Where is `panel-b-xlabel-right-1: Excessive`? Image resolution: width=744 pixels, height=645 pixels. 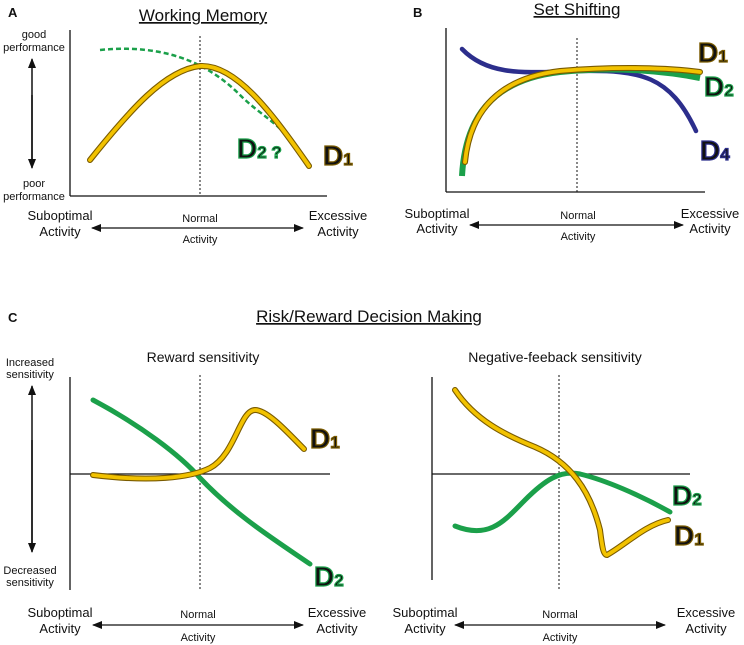
panel-b-xlabel-right-1: Excessive is located at coordinates (710, 213).